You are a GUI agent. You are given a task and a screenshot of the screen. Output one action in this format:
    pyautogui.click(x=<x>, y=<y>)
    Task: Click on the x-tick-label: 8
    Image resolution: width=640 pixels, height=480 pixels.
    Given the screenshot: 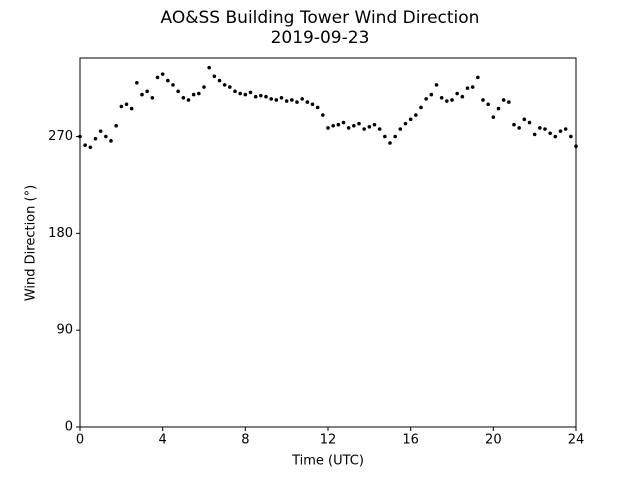 What is the action you would take?
    pyautogui.click(x=245, y=440)
    